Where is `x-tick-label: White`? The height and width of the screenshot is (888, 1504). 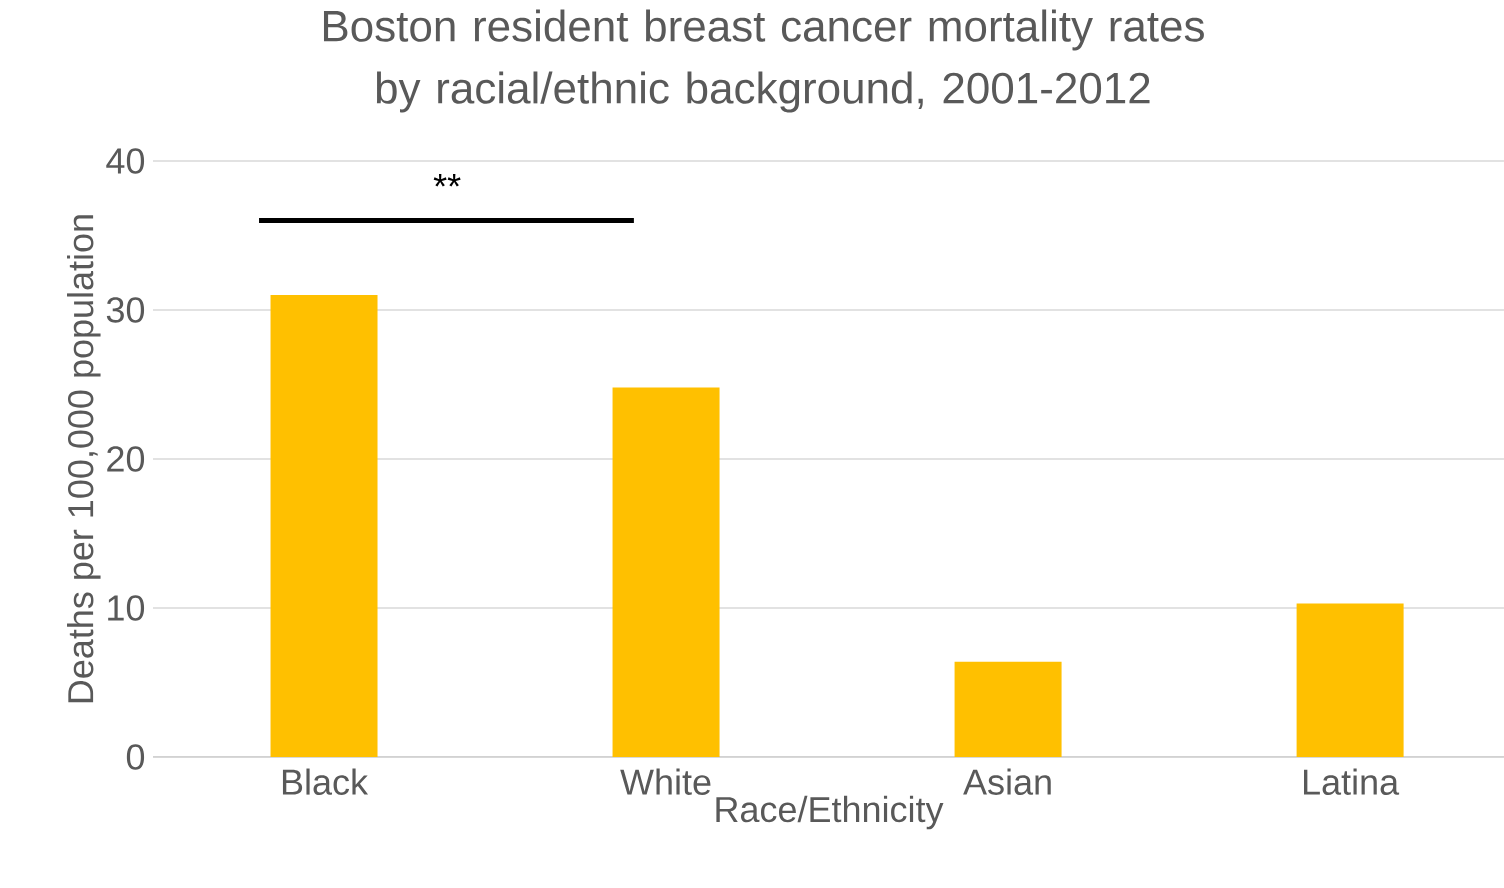 x-tick-label: White is located at coordinates (665, 781).